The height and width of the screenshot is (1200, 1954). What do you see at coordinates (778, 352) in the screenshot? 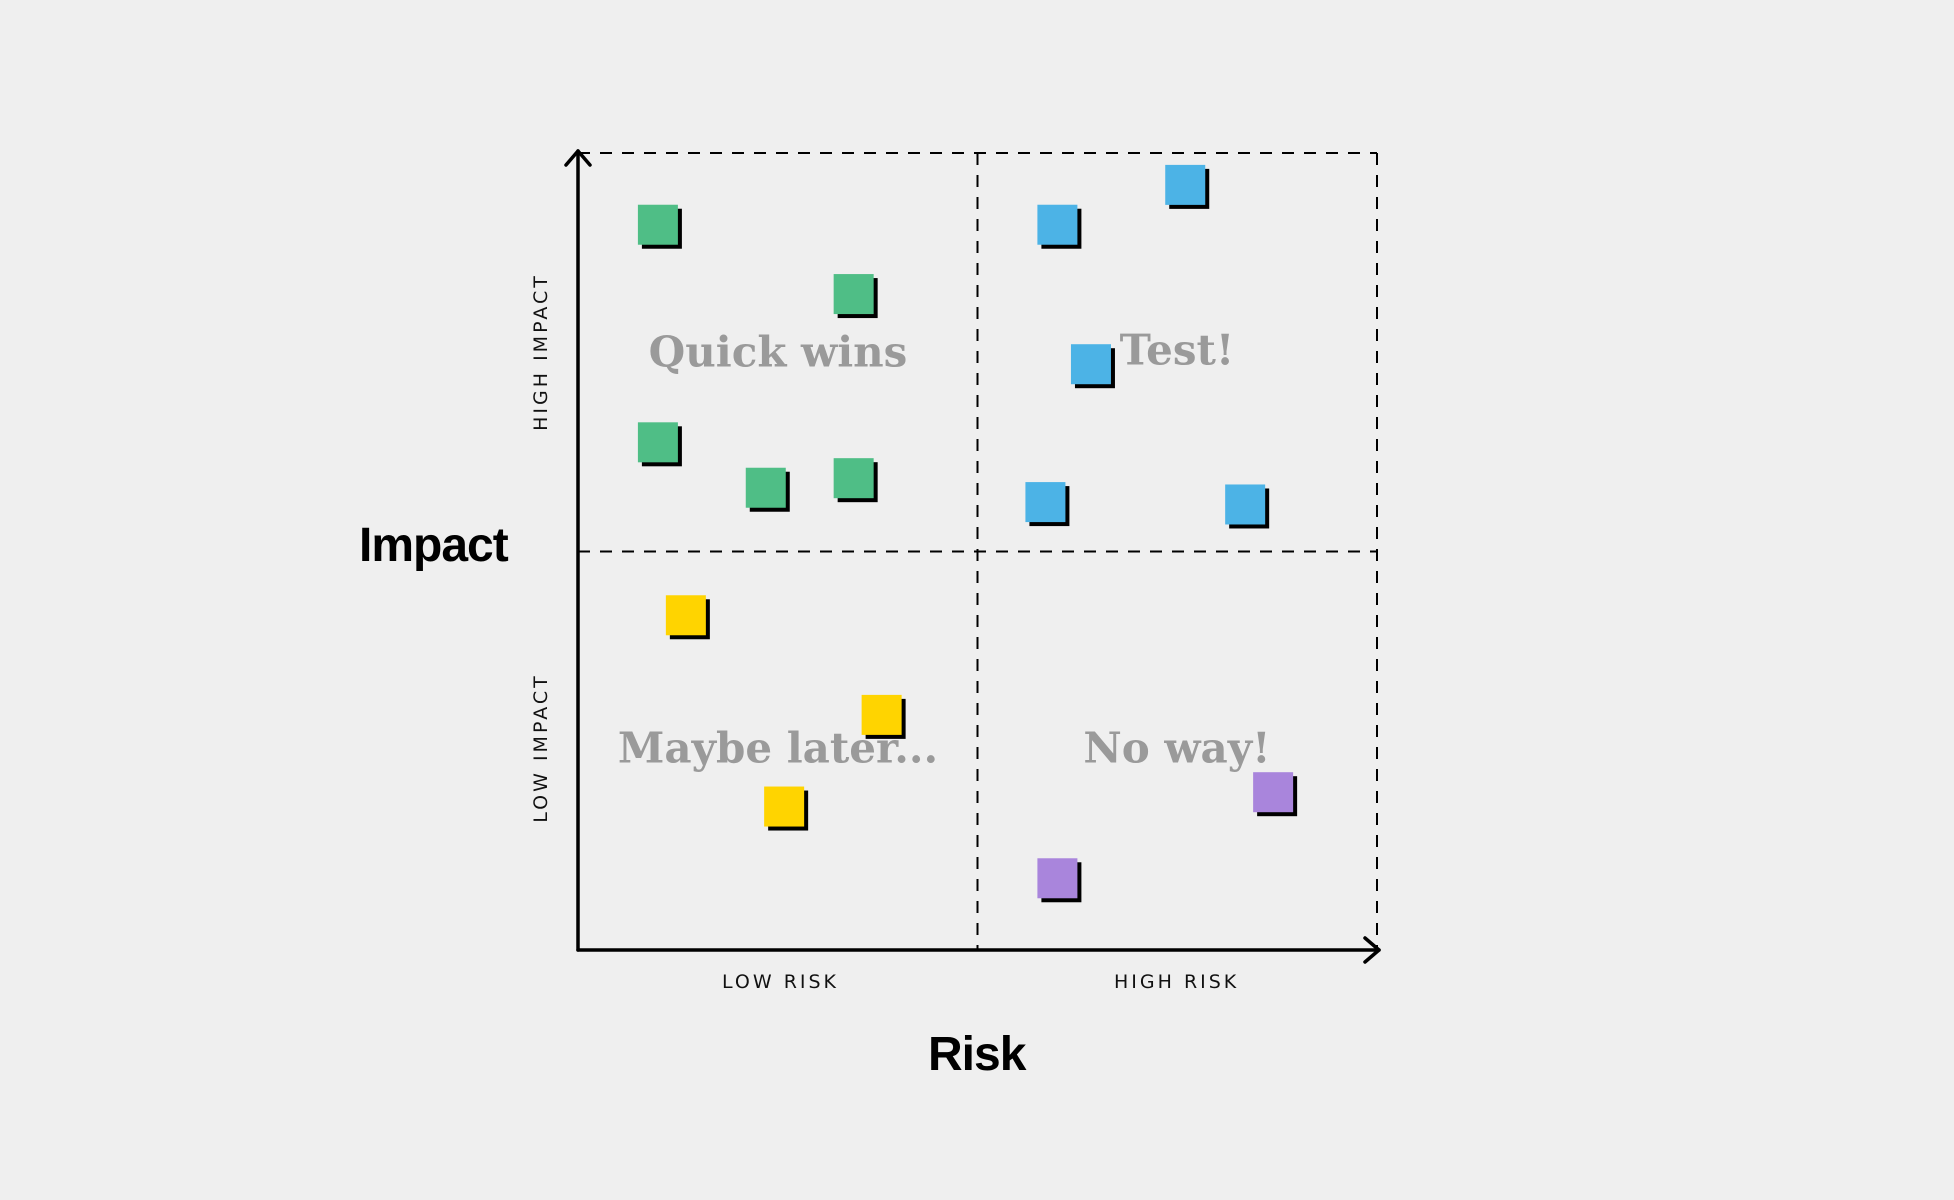
I see `quick-wins-label: Quick wins` at bounding box center [778, 352].